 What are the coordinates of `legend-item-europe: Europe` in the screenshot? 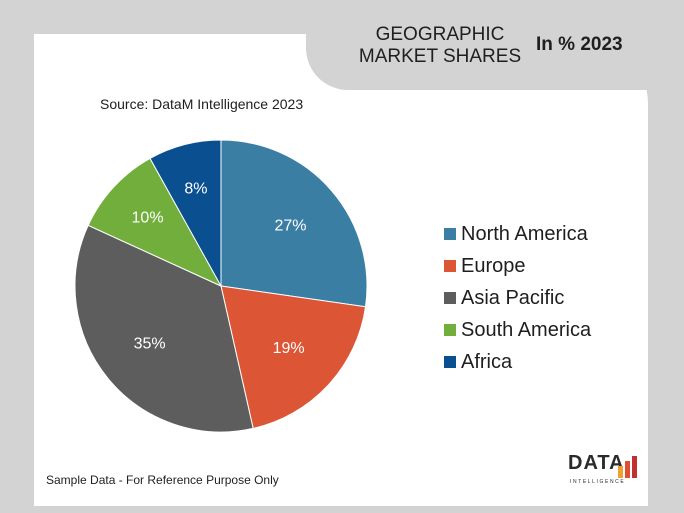 It's located at (517, 266).